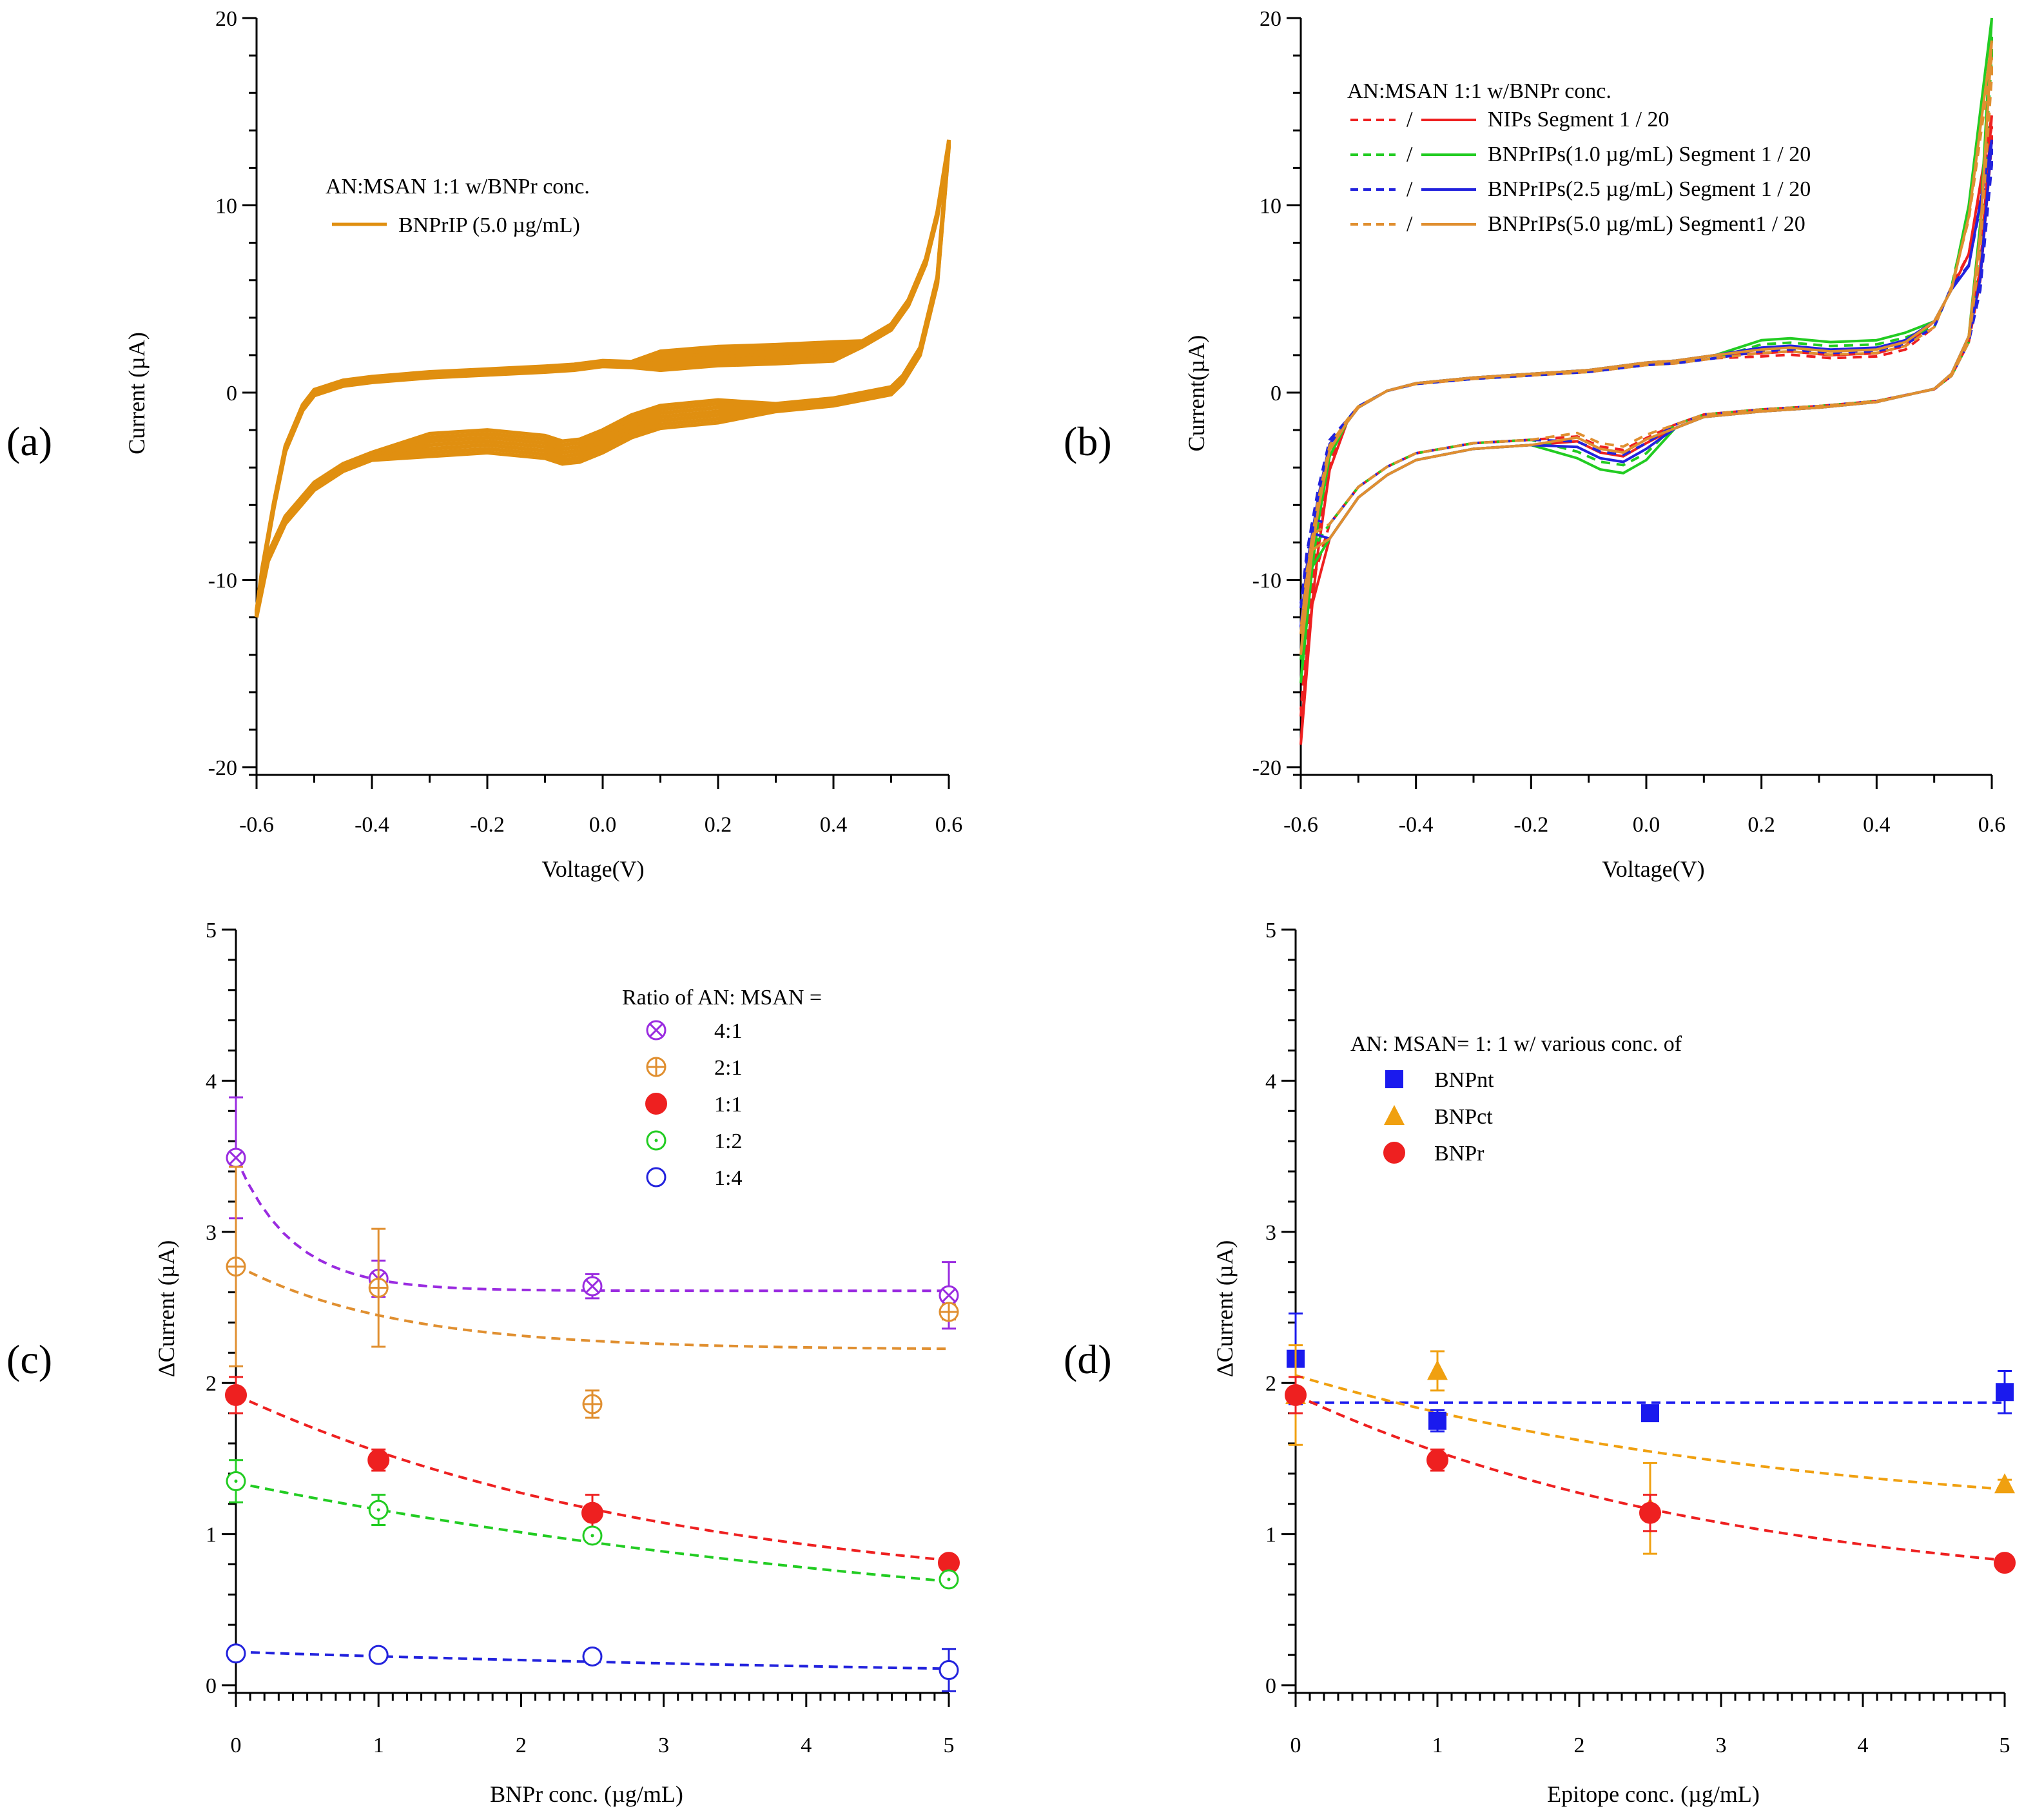 This screenshot has height=1818, width=2044. Describe the element at coordinates (1270, 19) in the screenshot. I see `panel-b-y-tick-label: 20` at that location.